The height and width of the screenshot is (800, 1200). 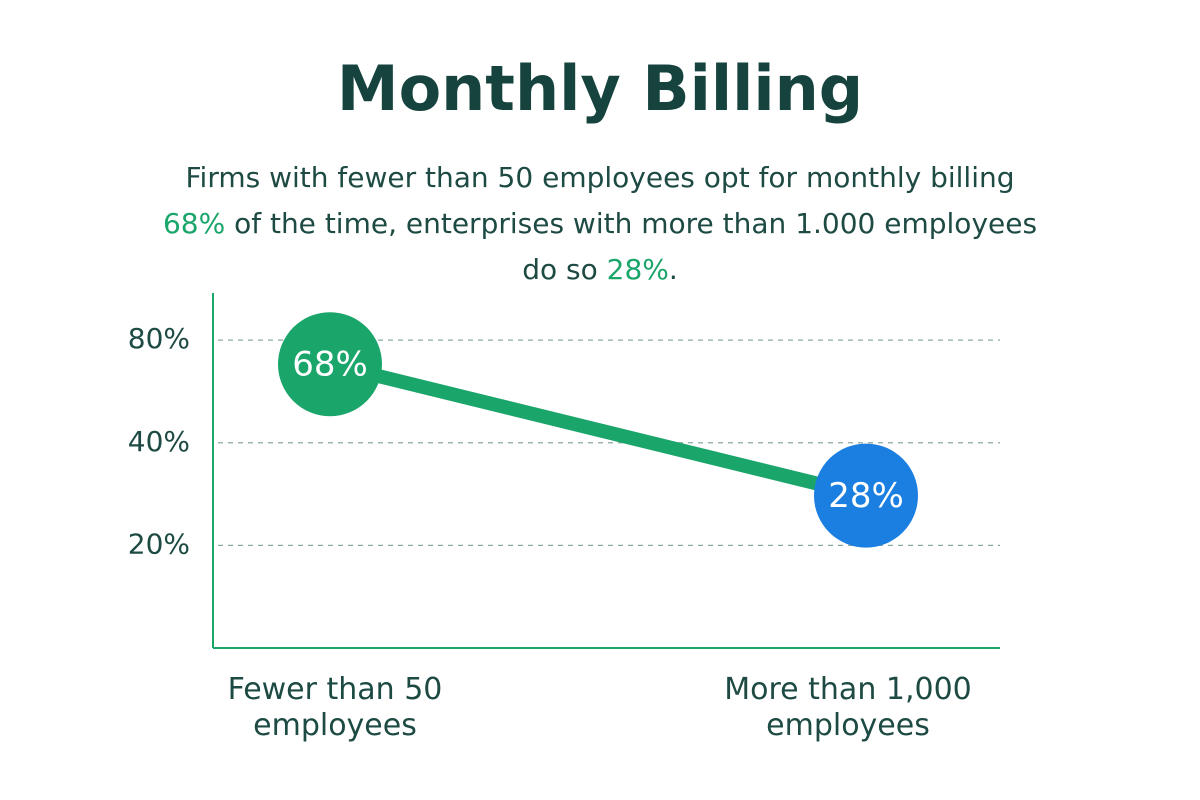 What do you see at coordinates (598, 430) in the screenshot?
I see `line` at bounding box center [598, 430].